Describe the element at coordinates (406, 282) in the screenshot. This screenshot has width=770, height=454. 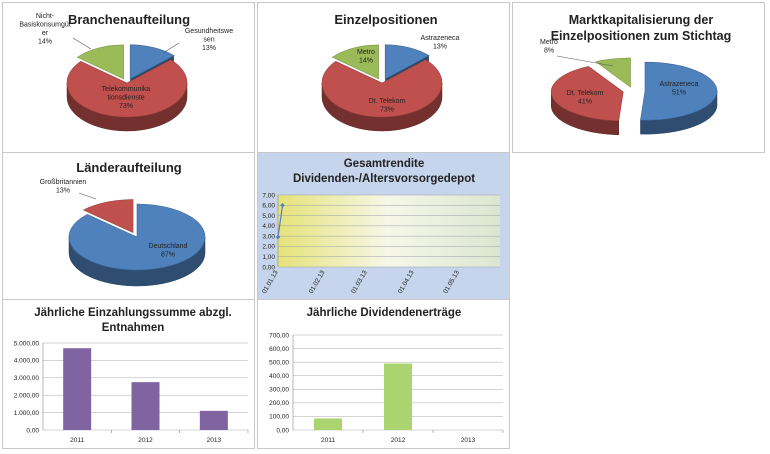
I see `x-tick-label: 01.04.13` at that location.